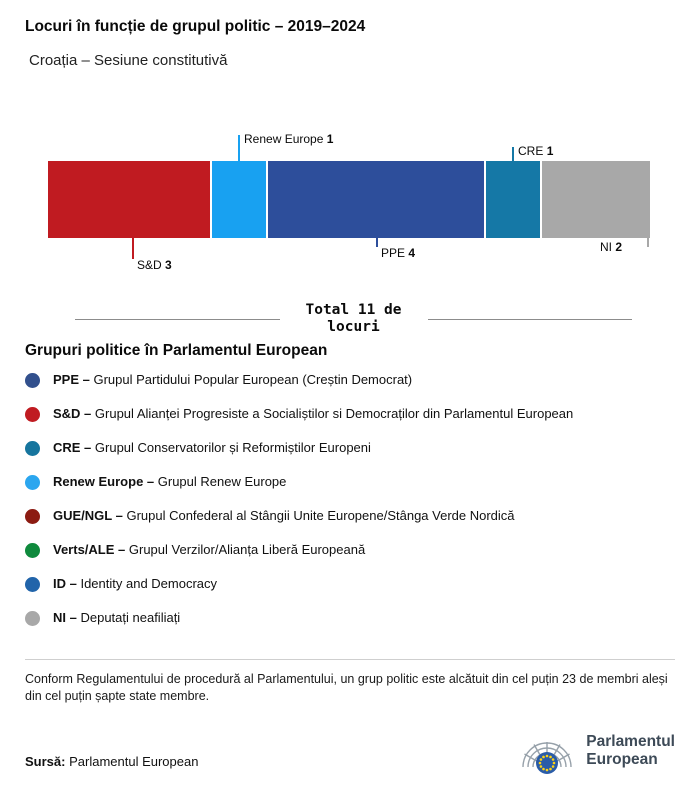  What do you see at coordinates (596, 199) in the screenshot?
I see `bar-segment-ni` at bounding box center [596, 199].